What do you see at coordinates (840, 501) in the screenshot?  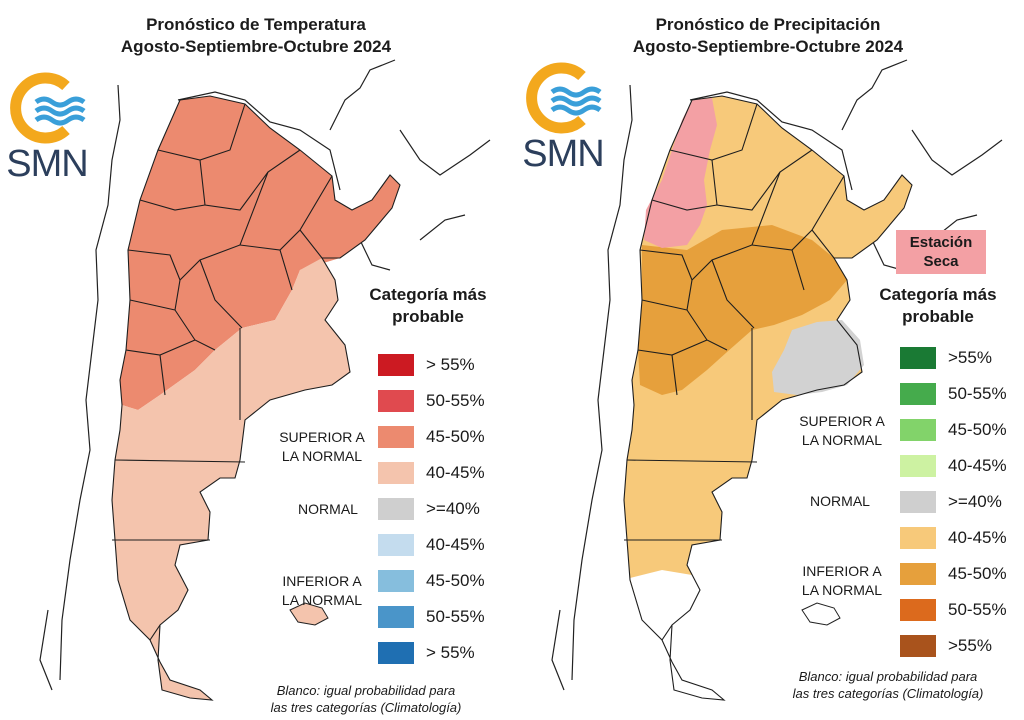 I see `precipitation-group-normal: NORMAL` at bounding box center [840, 501].